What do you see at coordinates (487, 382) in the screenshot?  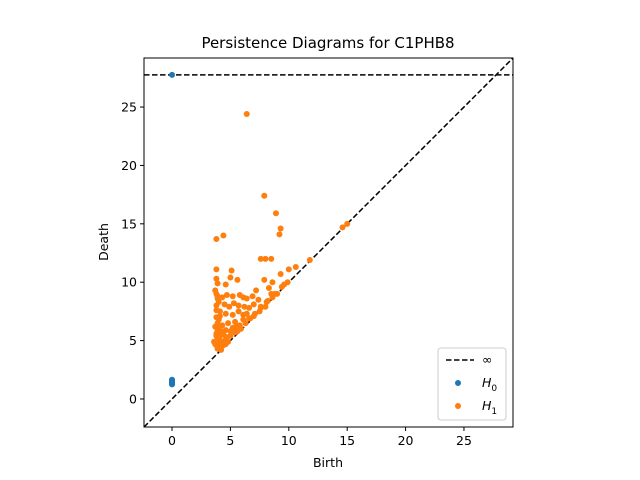 I see `legend-h0-main: H` at bounding box center [487, 382].